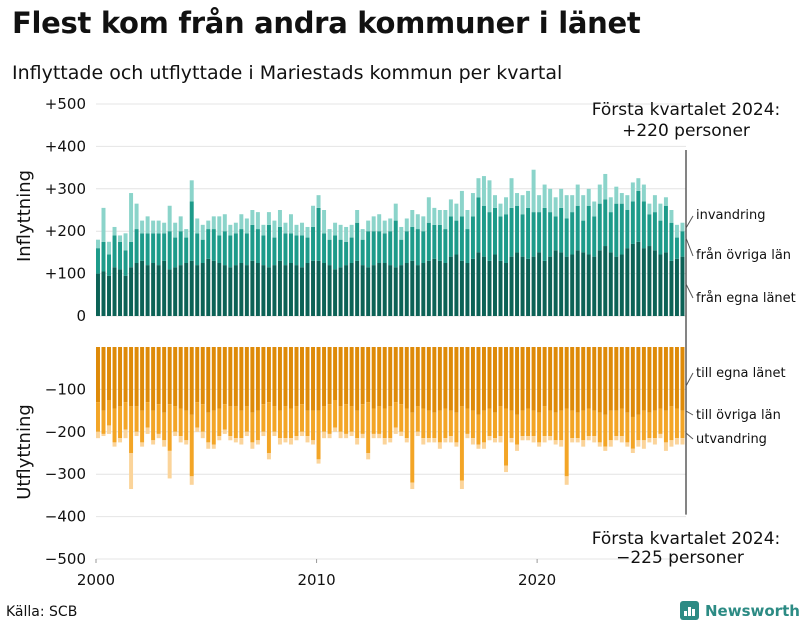 Image resolution: width=800 pixels, height=625 pixels. I want to click on brand-logo: Newsworthy, so click(740, 610).